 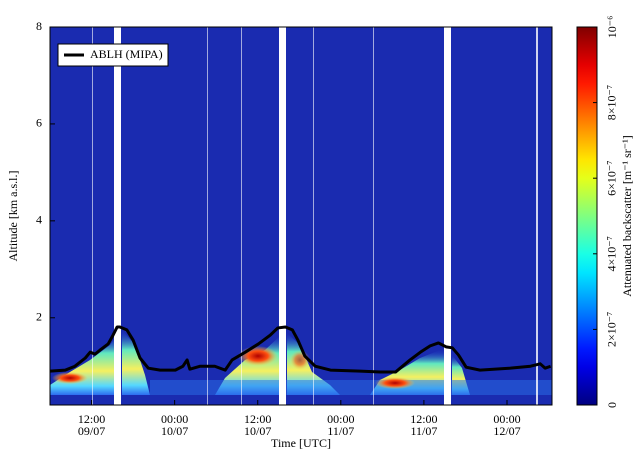 I want to click on colorbar-tick-label: 4×10⁻⁷, so click(x=612, y=253).